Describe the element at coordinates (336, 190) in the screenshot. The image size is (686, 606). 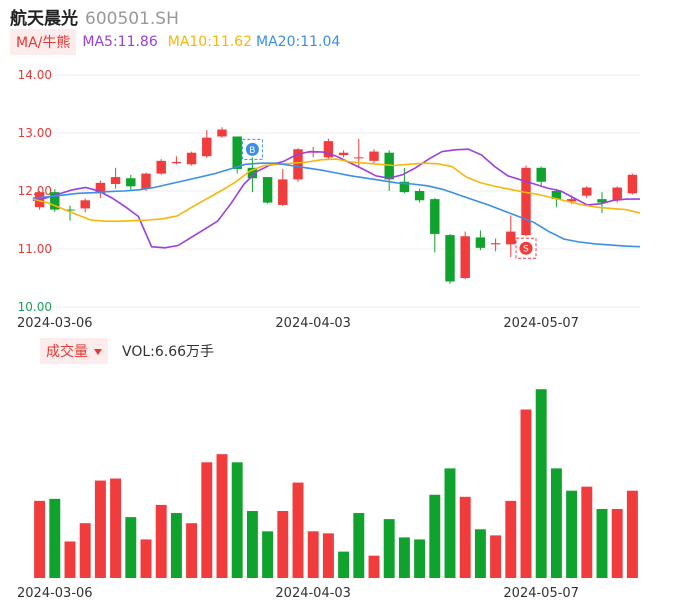
I see `ma10-line` at that location.